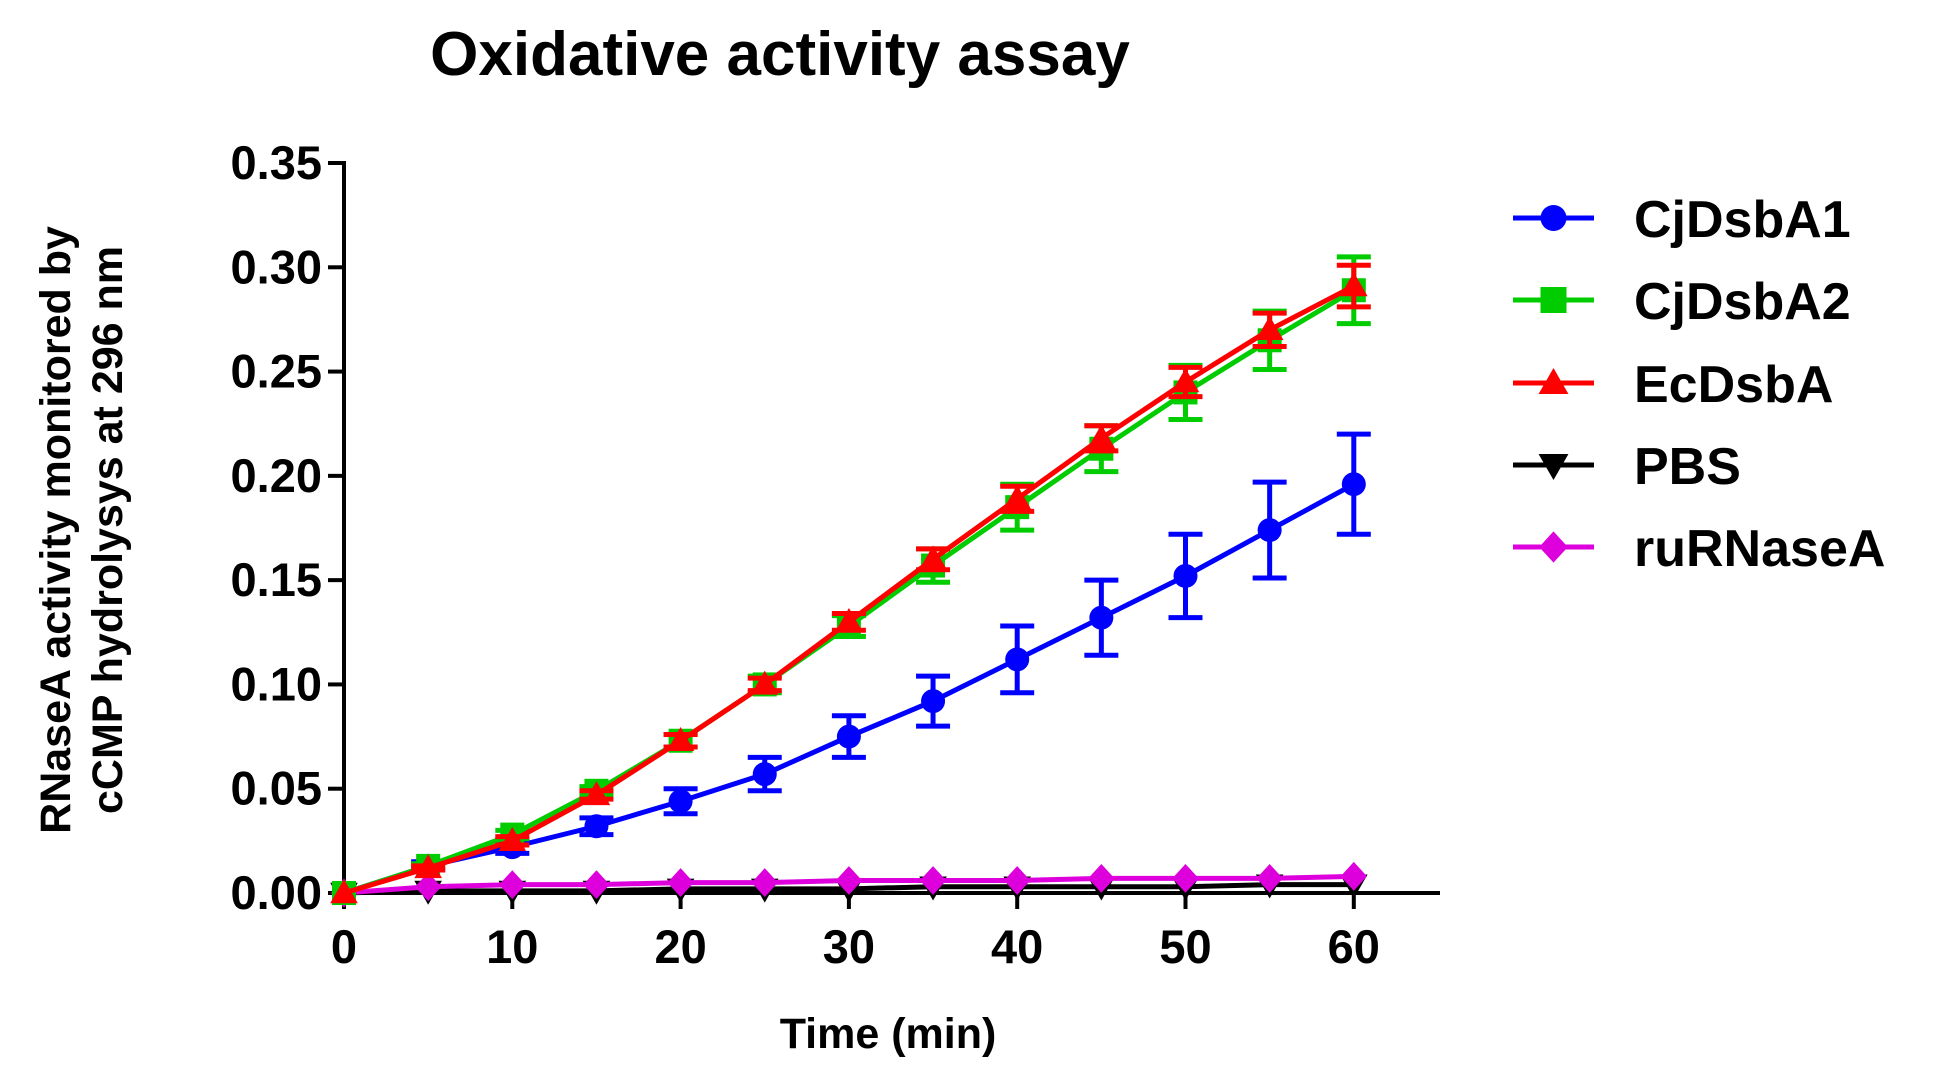 The image size is (1943, 1086). What do you see at coordinates (1185, 946) in the screenshot?
I see `x-tick-label: 50` at bounding box center [1185, 946].